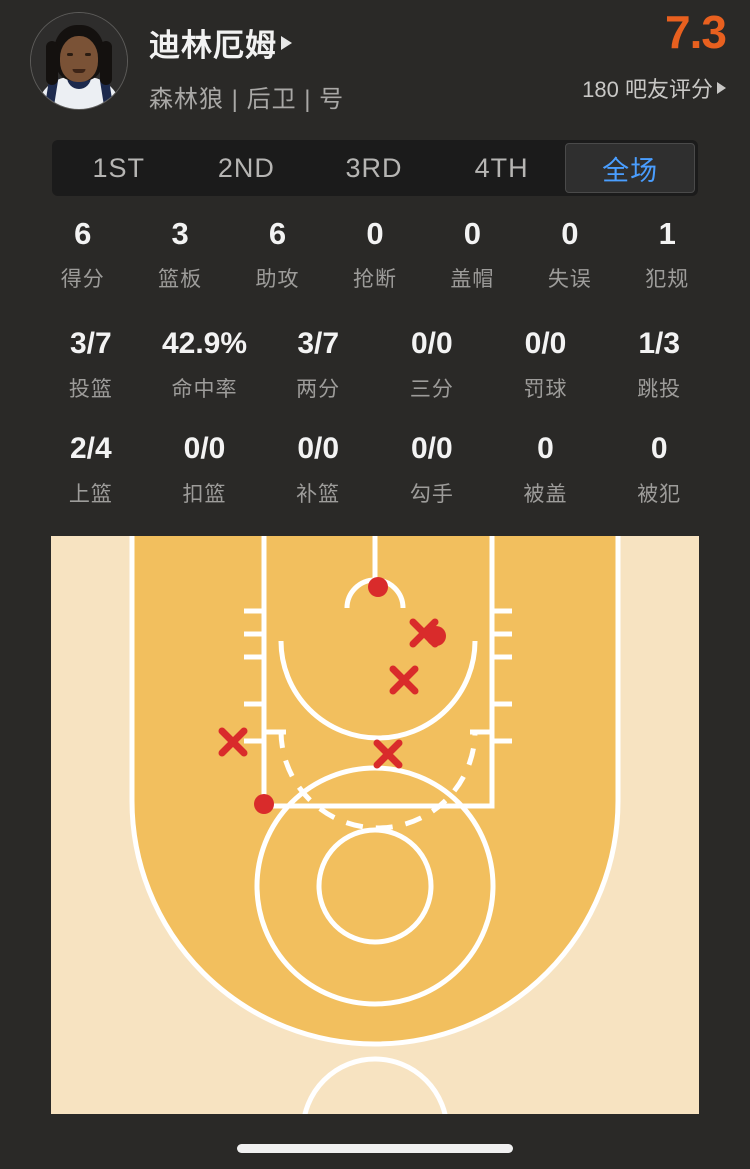 The height and width of the screenshot is (1169, 750). Describe the element at coordinates (180, 233) in the screenshot. I see `stat-value: 3` at that location.